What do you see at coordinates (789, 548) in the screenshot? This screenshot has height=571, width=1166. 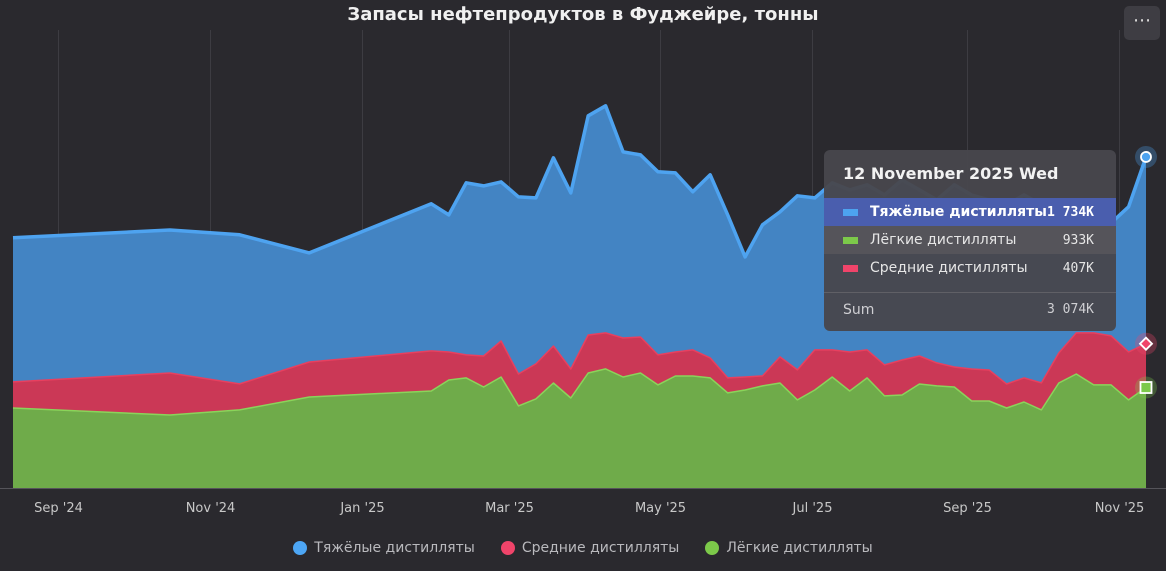 I see `legend-item-light: Лёгкие дистилляты` at bounding box center [789, 548].